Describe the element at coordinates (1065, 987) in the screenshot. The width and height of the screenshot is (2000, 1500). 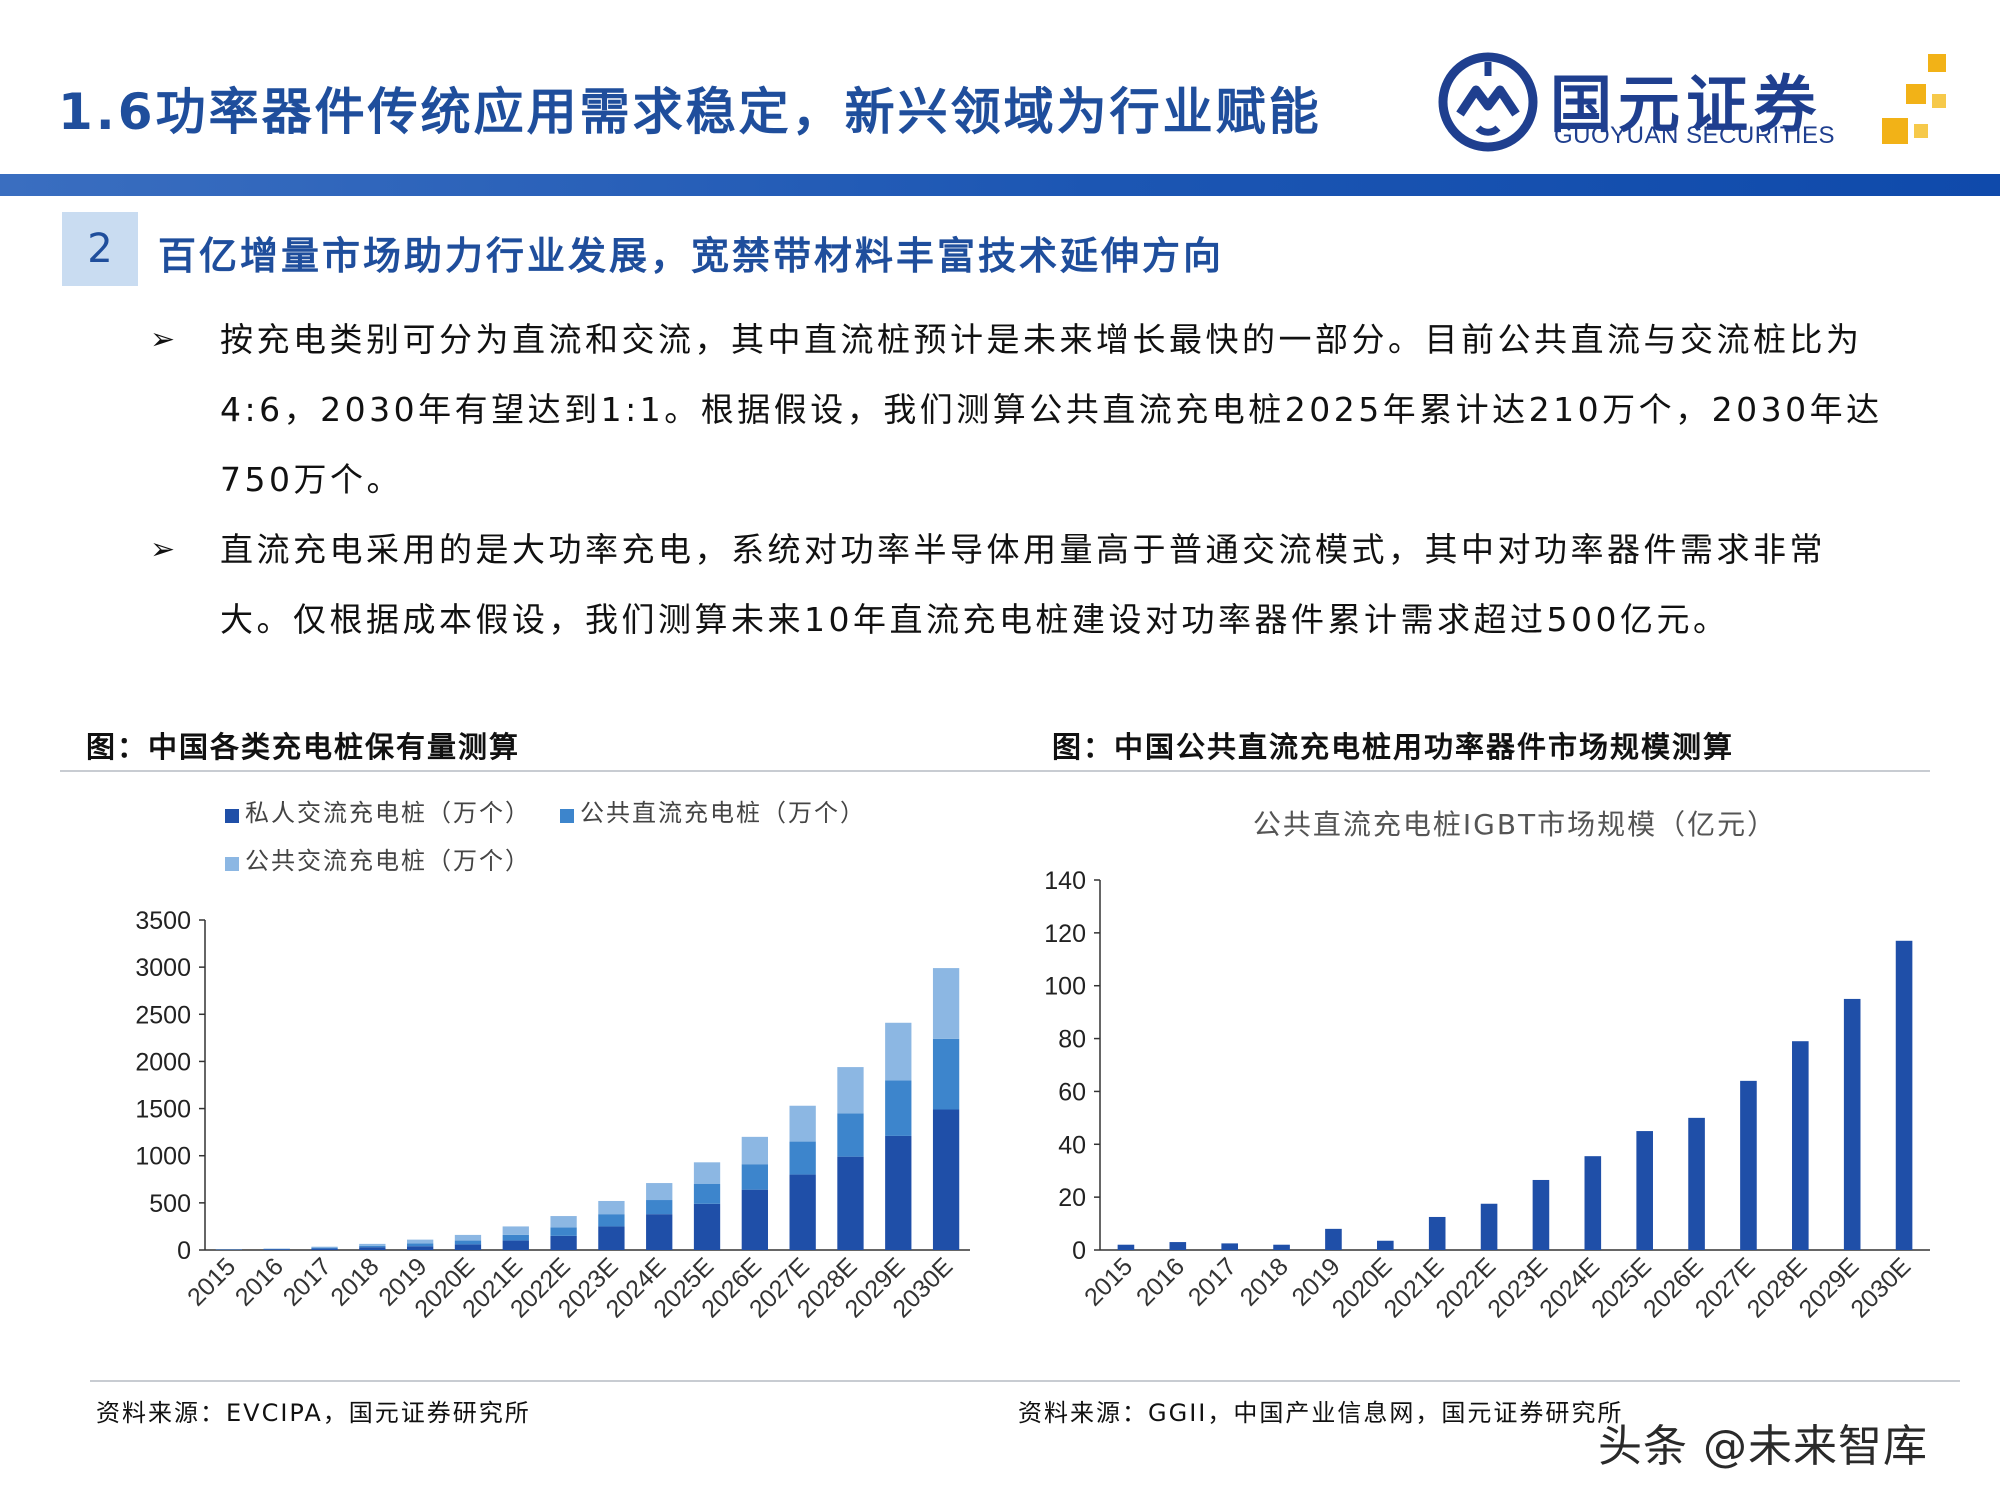
I see `y-tick-label: 100` at that location.